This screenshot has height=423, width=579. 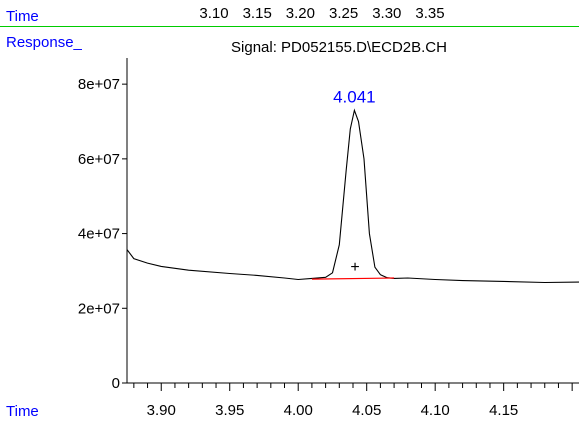 I want to click on top-time-ticks: 3.10 3.15 3.20 3.25 3.30 3.35, so click(x=321, y=13).